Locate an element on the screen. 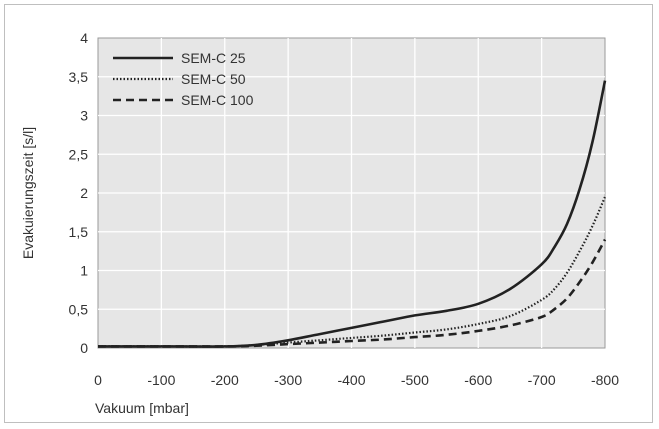  x-tick-label: -200 is located at coordinates (225, 380).